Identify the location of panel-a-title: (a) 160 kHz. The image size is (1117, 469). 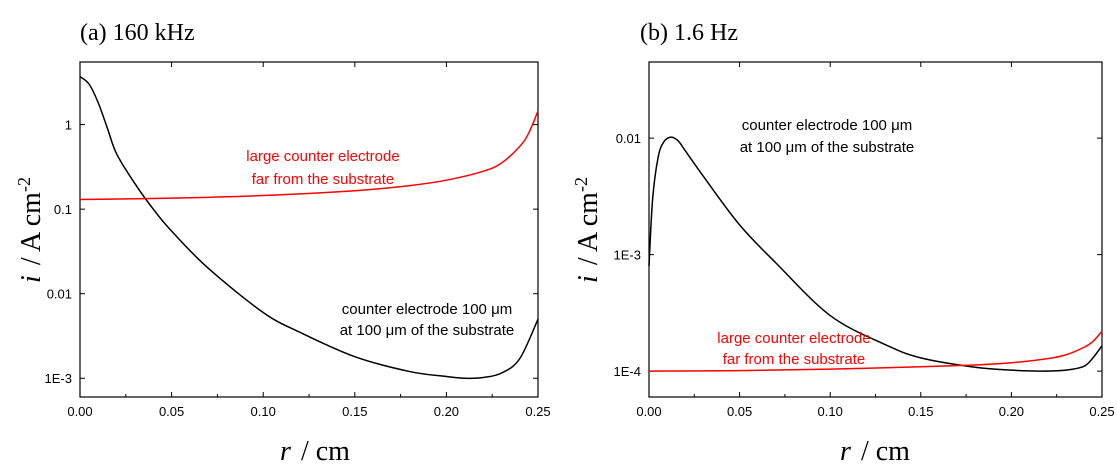
(137, 33).